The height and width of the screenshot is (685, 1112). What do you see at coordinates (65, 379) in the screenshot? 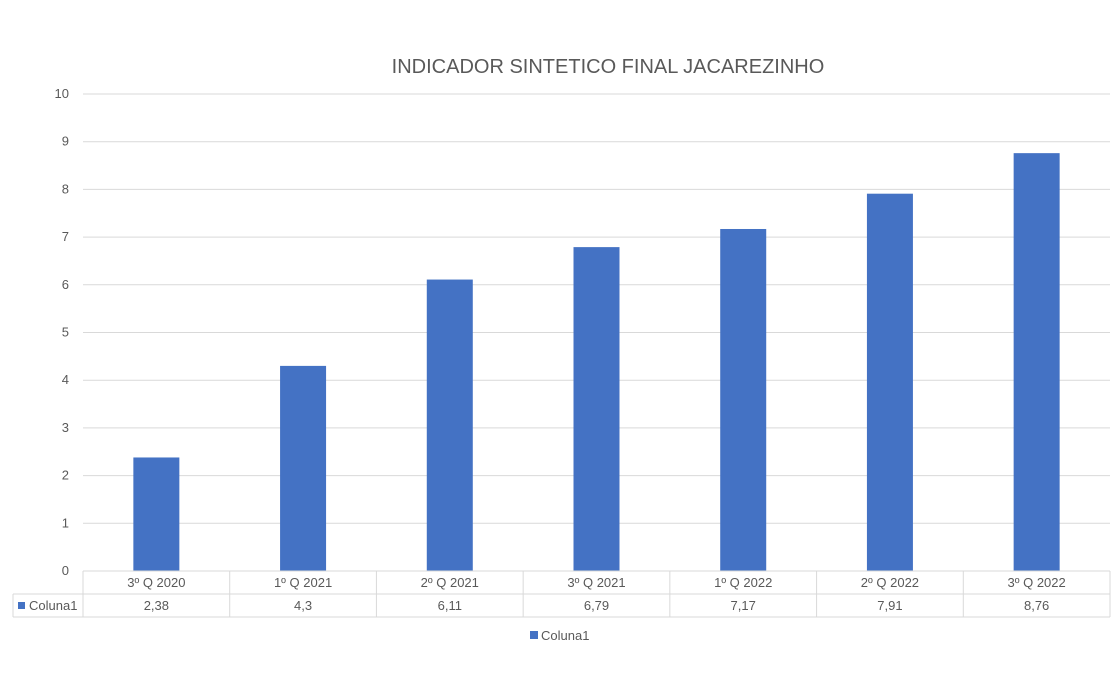
I see `y-tick-label: 4` at bounding box center [65, 379].